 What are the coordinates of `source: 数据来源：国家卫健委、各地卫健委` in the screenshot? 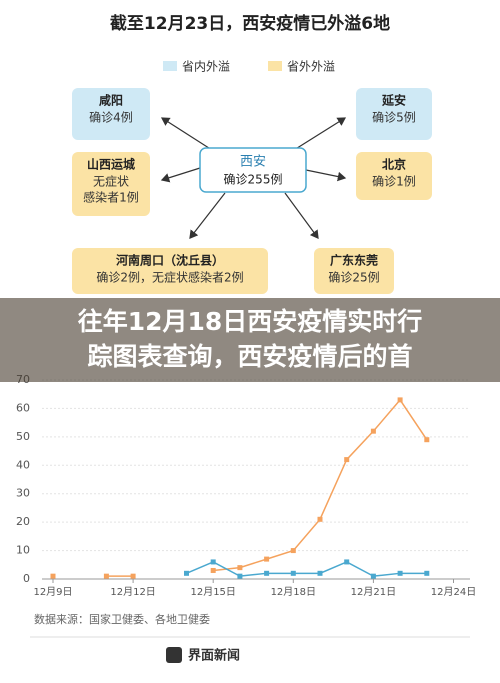 It's located at (122, 619).